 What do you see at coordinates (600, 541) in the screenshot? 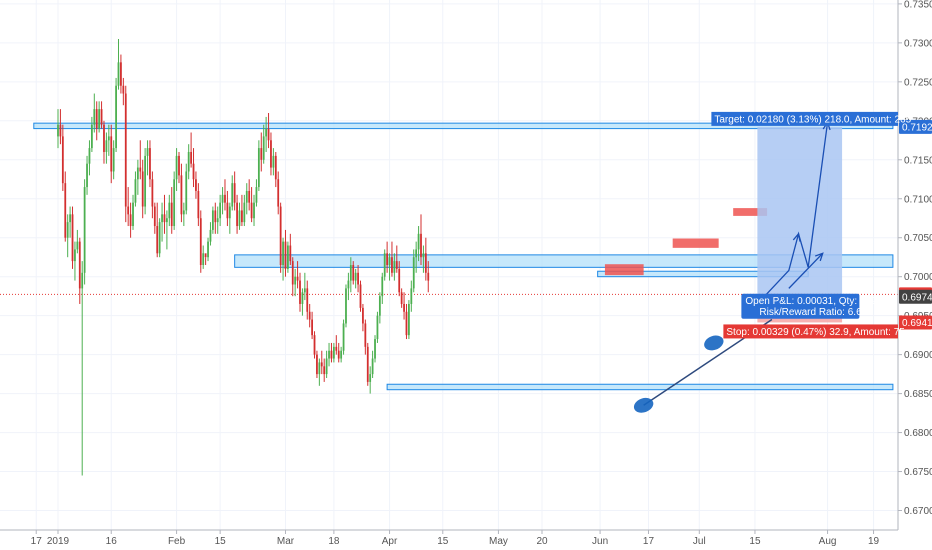
I see `time-tick-label: Jun` at bounding box center [600, 541].